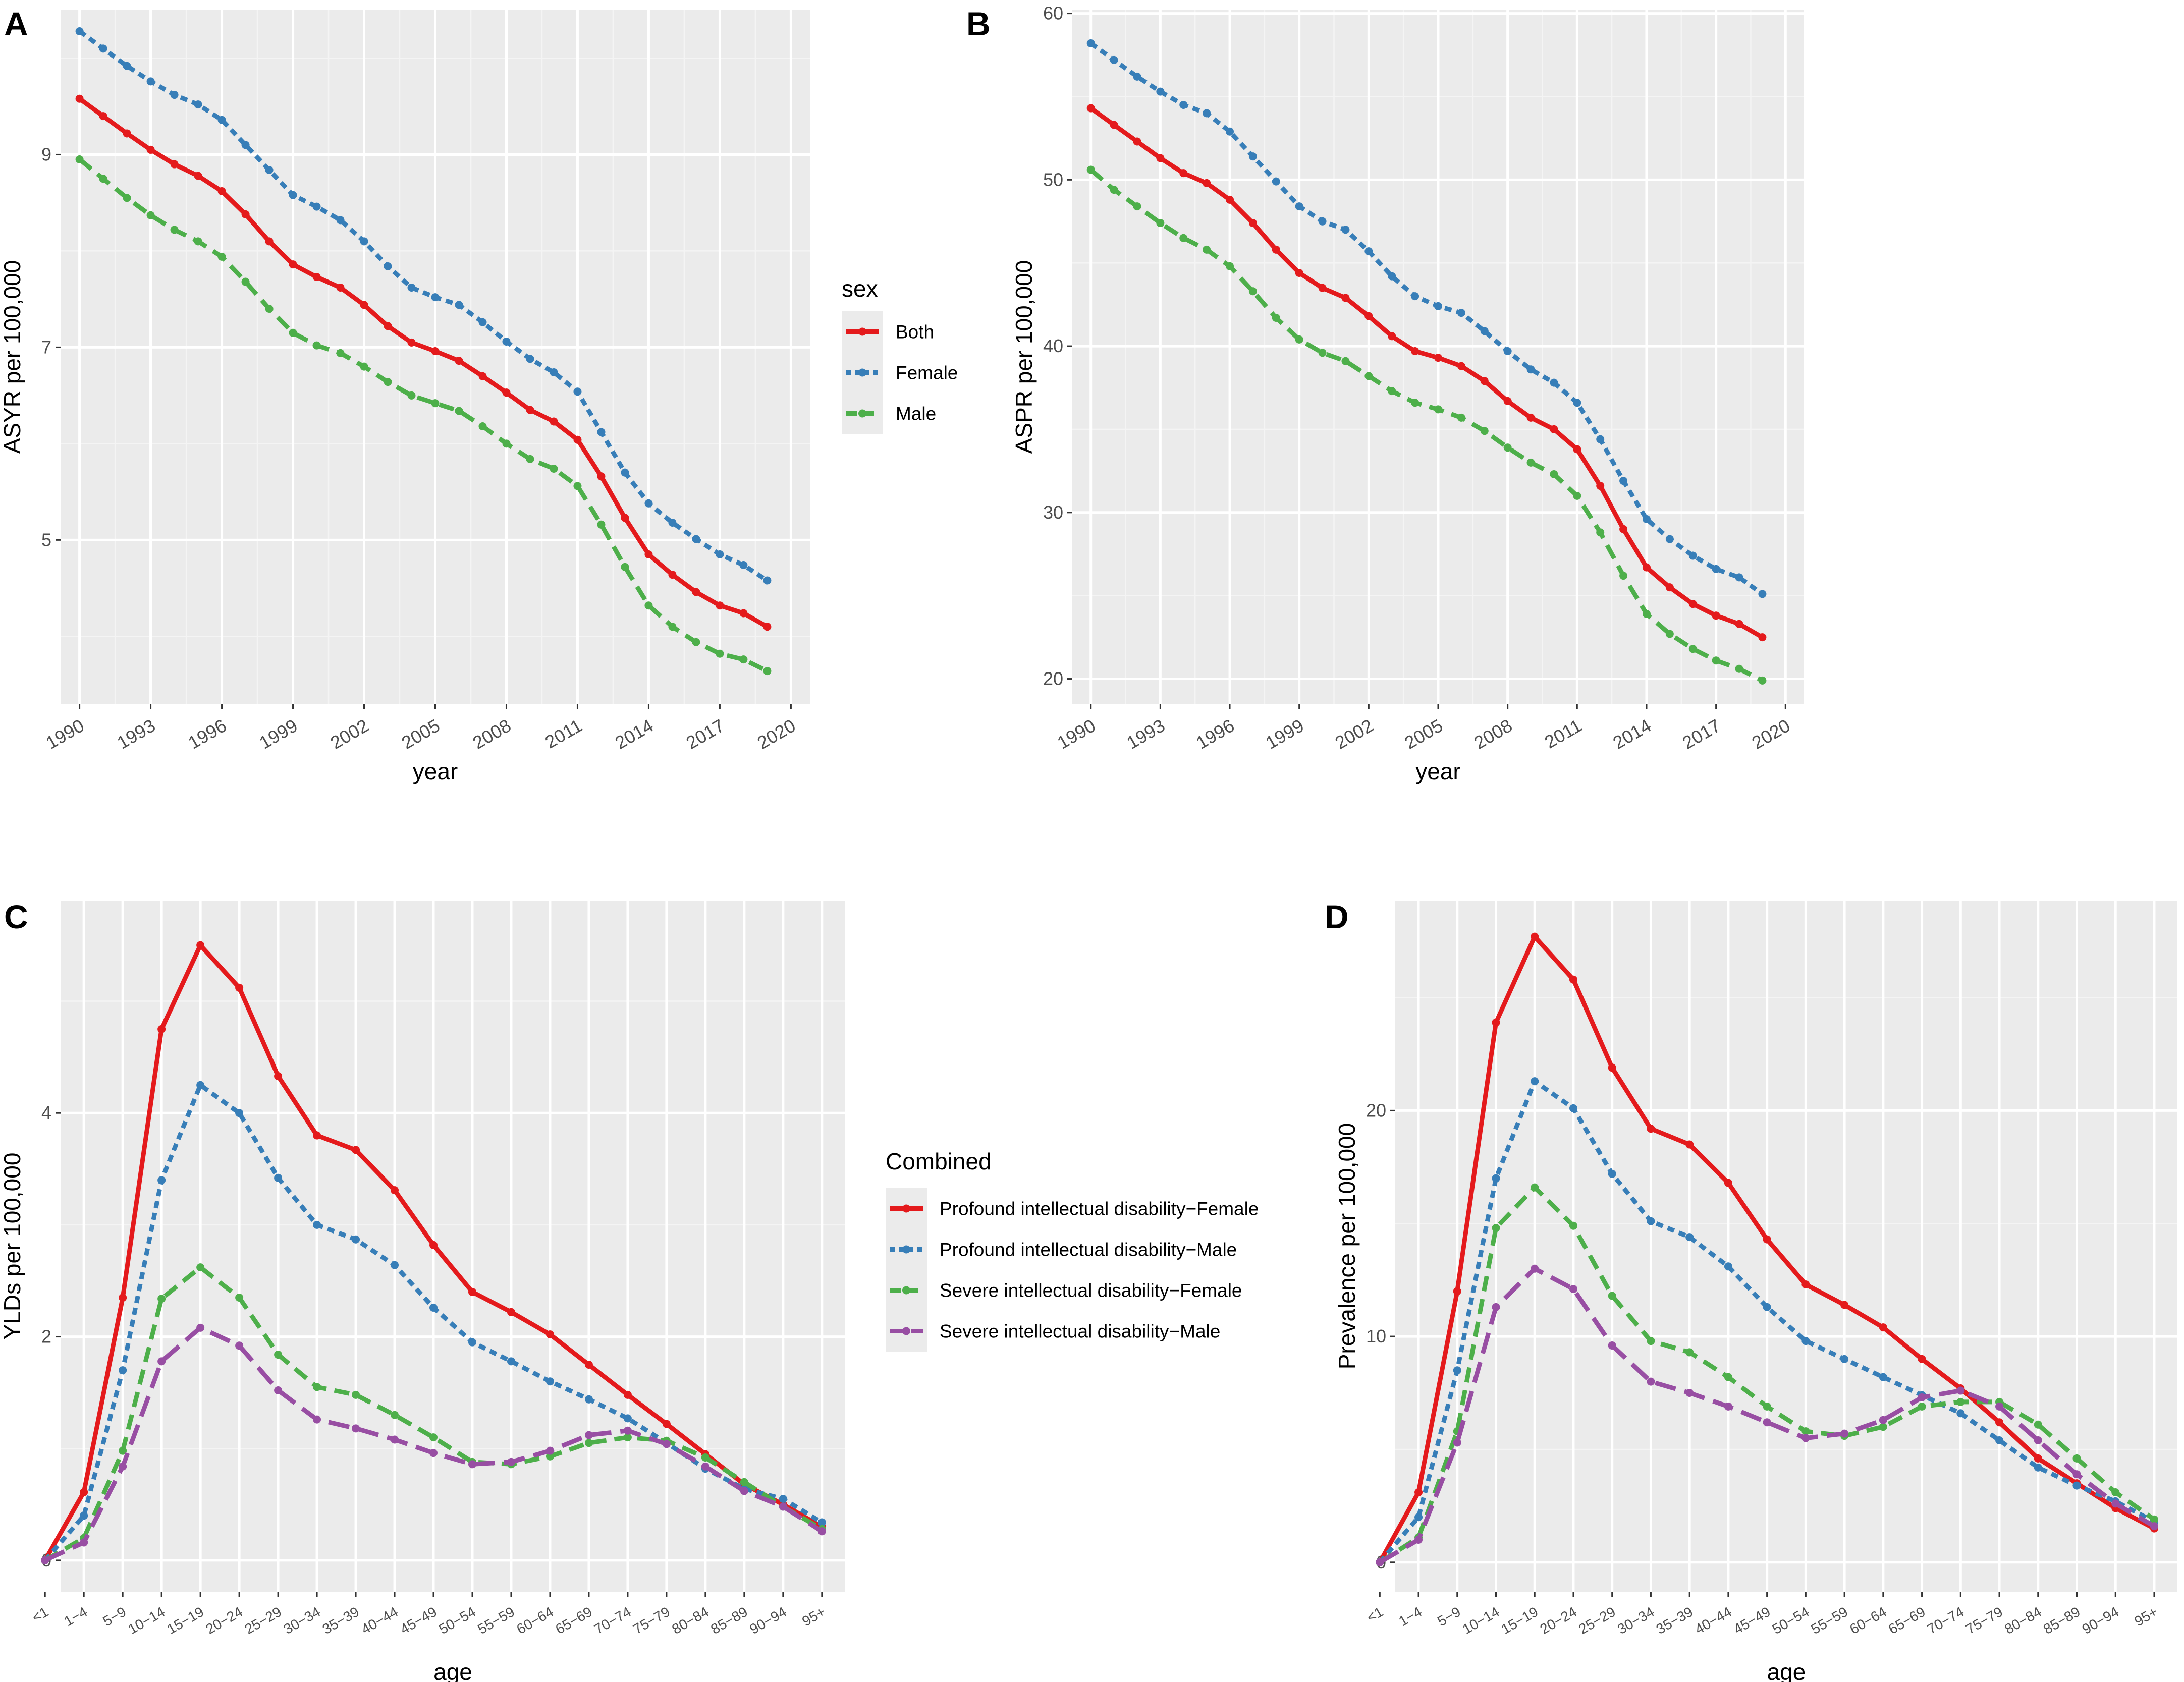 The height and width of the screenshot is (1682, 2184). What do you see at coordinates (1376, 1337) in the screenshot?
I see `y-tick-label: 10` at bounding box center [1376, 1337].